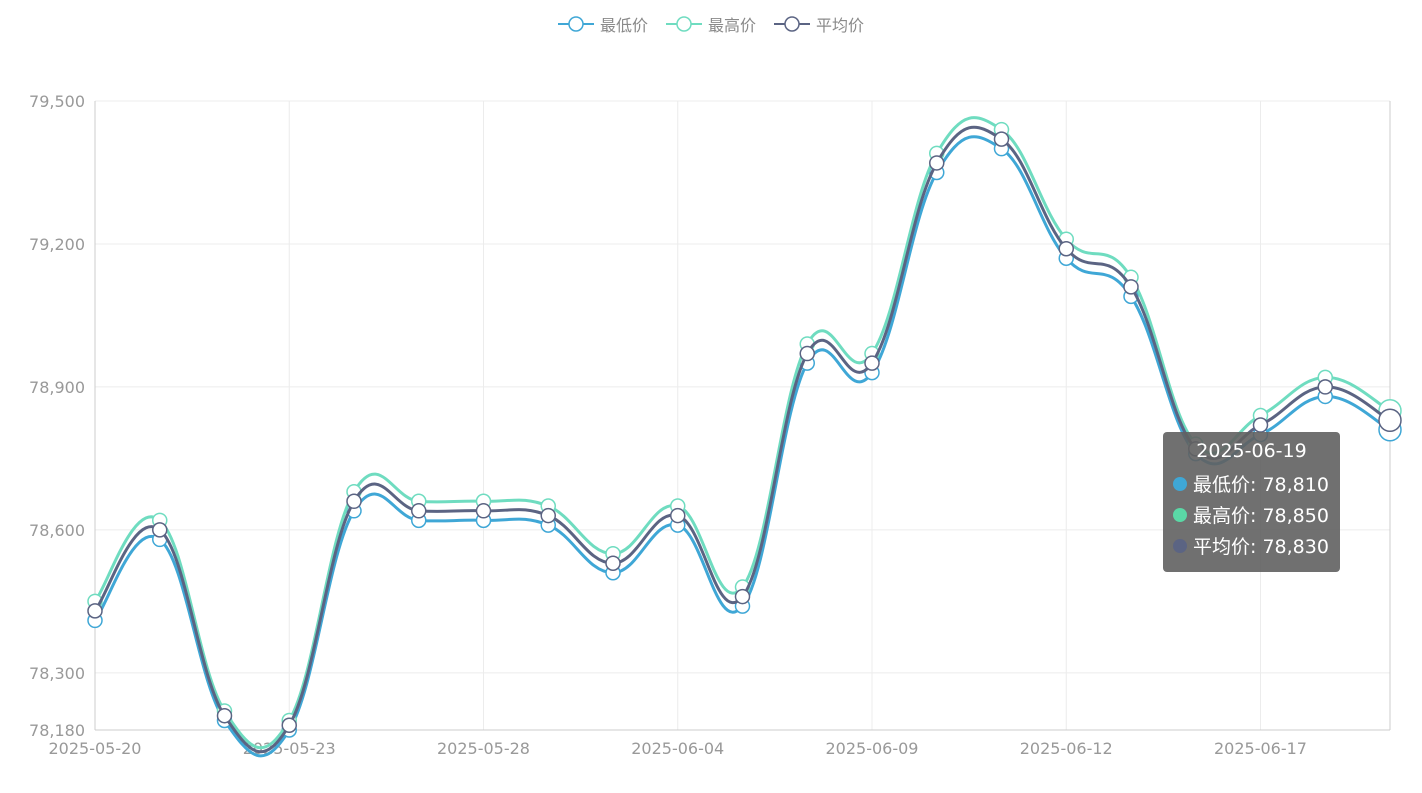 The width and height of the screenshot is (1422, 793). I want to click on x-tick-label: 2025-06-04, so click(677, 748).